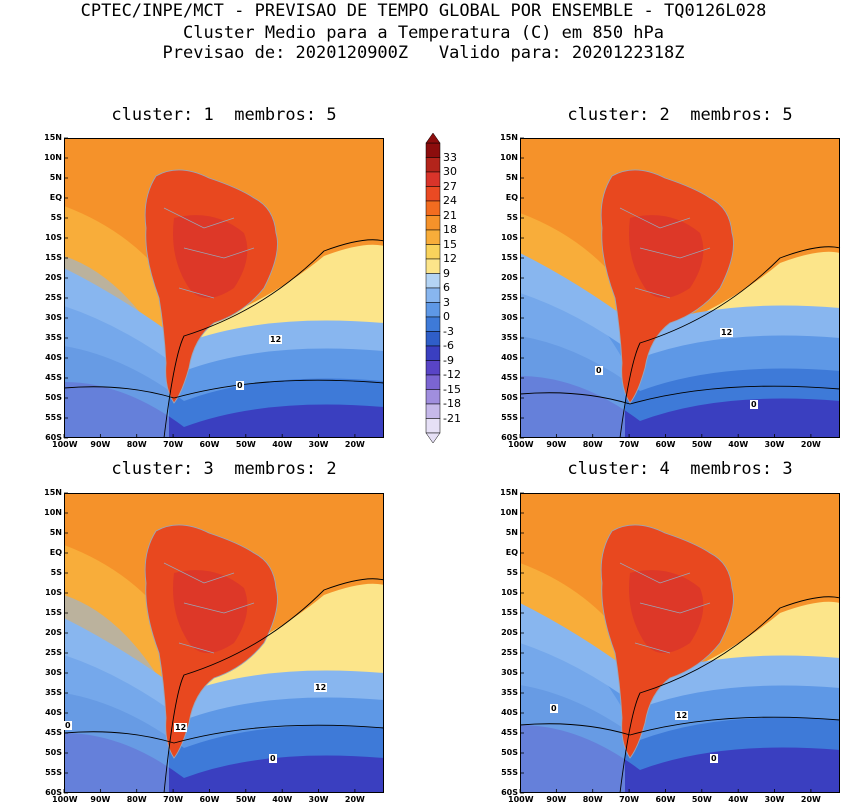 This screenshot has width=847, height=804. What do you see at coordinates (224, 115) in the screenshot?
I see `panel-title-1: cluster: 1 membros: 5` at bounding box center [224, 115].